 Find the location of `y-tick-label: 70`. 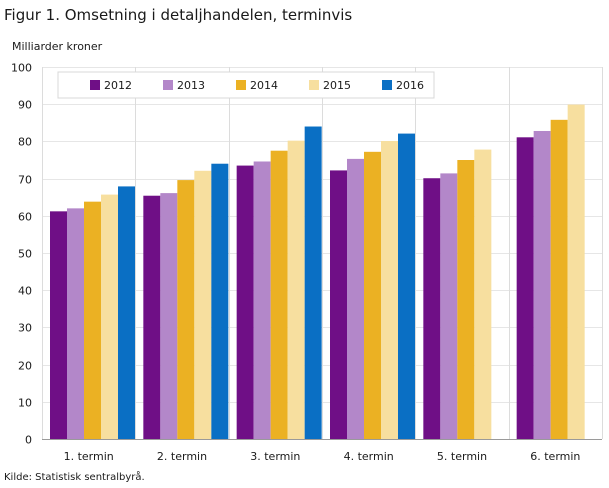

y-tick-label: 70 is located at coordinates (25, 180).